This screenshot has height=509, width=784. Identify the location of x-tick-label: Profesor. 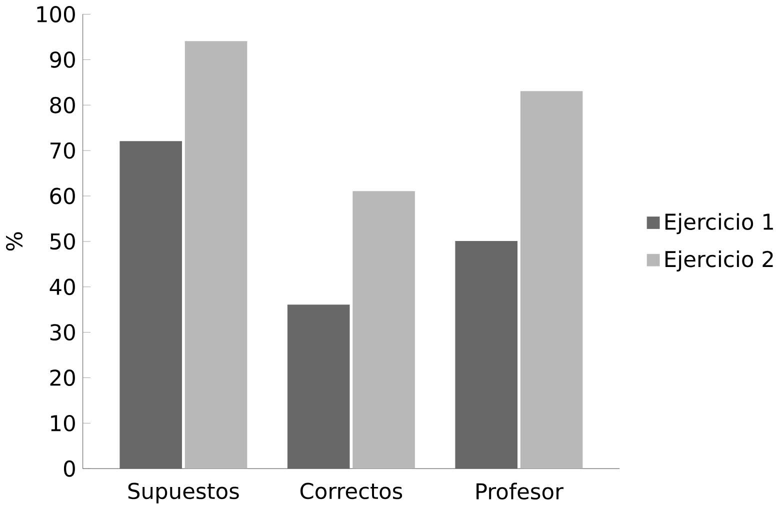
(520, 491).